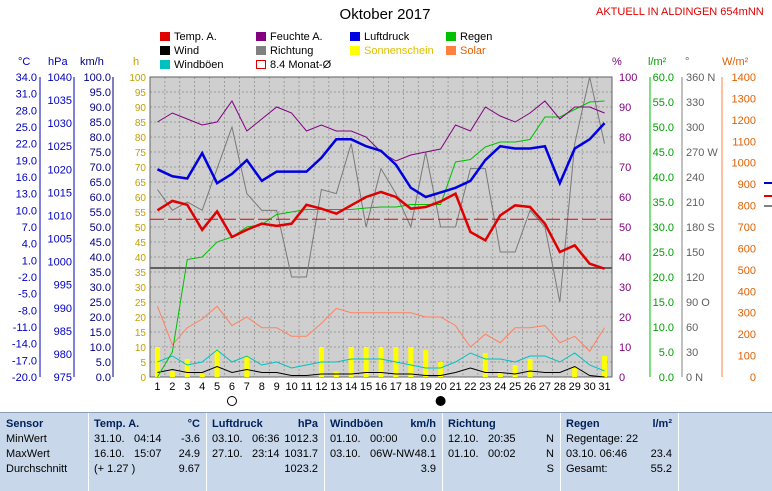 This screenshot has height=491, width=772. Describe the element at coordinates (301, 65) in the screenshot. I see `legend-label: 8.4 Monat-Ø` at that location.